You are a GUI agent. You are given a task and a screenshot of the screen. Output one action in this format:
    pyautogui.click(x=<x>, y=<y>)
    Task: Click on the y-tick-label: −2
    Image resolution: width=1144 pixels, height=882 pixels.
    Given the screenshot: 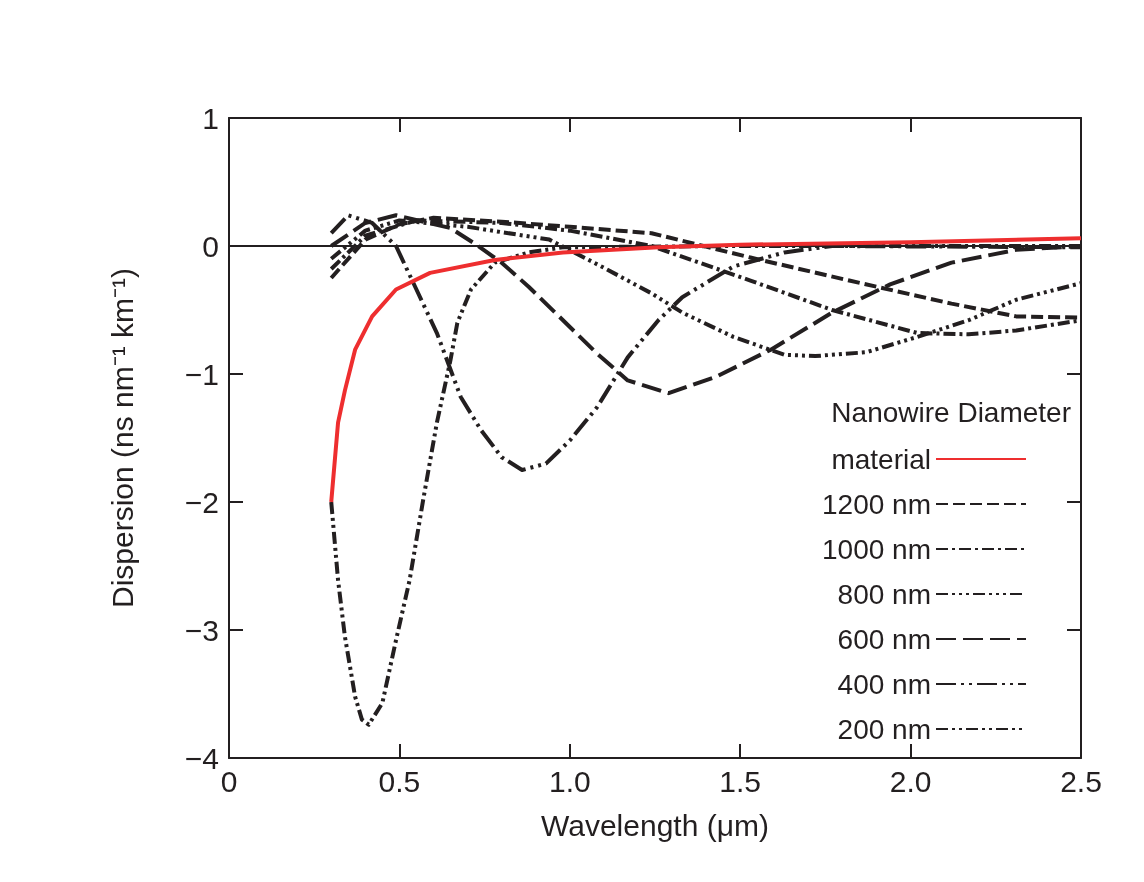 What is the action you would take?
    pyautogui.click(x=201, y=502)
    